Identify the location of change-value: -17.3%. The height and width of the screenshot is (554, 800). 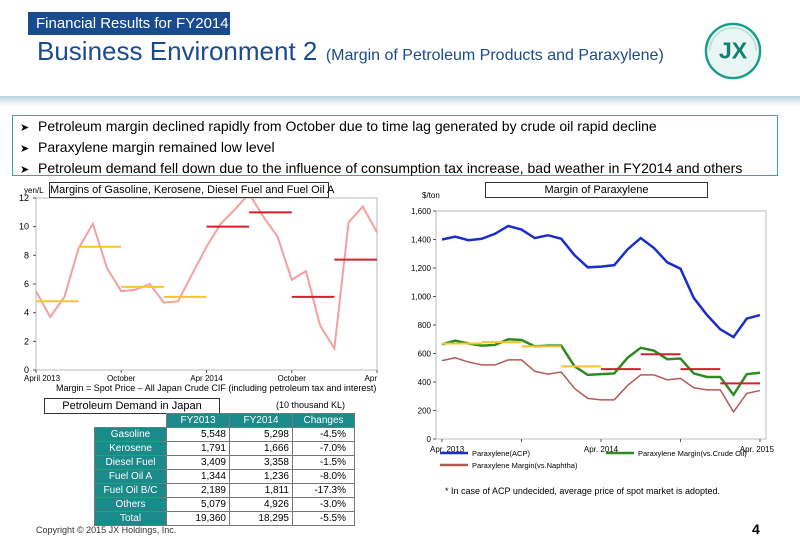
(323, 490).